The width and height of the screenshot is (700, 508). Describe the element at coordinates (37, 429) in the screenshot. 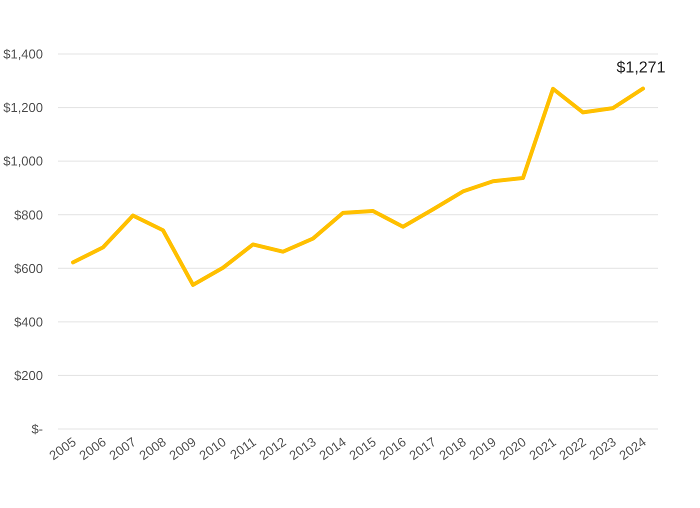

I see `y-tick-label: $-` at that location.